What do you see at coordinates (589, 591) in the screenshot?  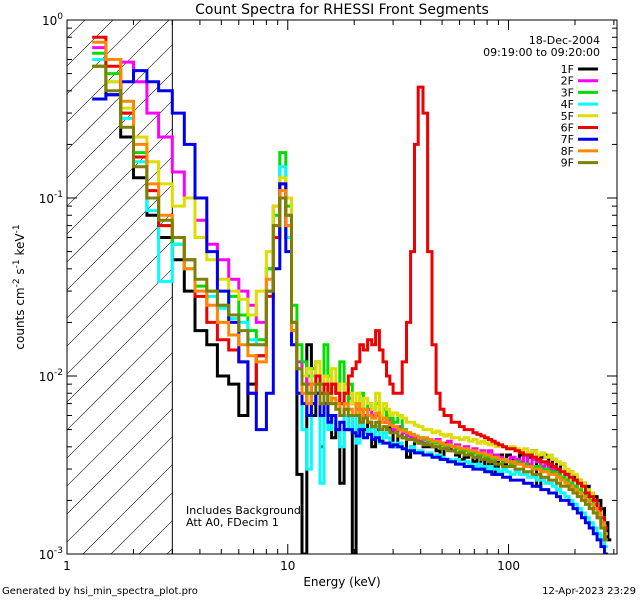 I see `footer-timestamp: 12-Apr-2023 23:29` at bounding box center [589, 591].